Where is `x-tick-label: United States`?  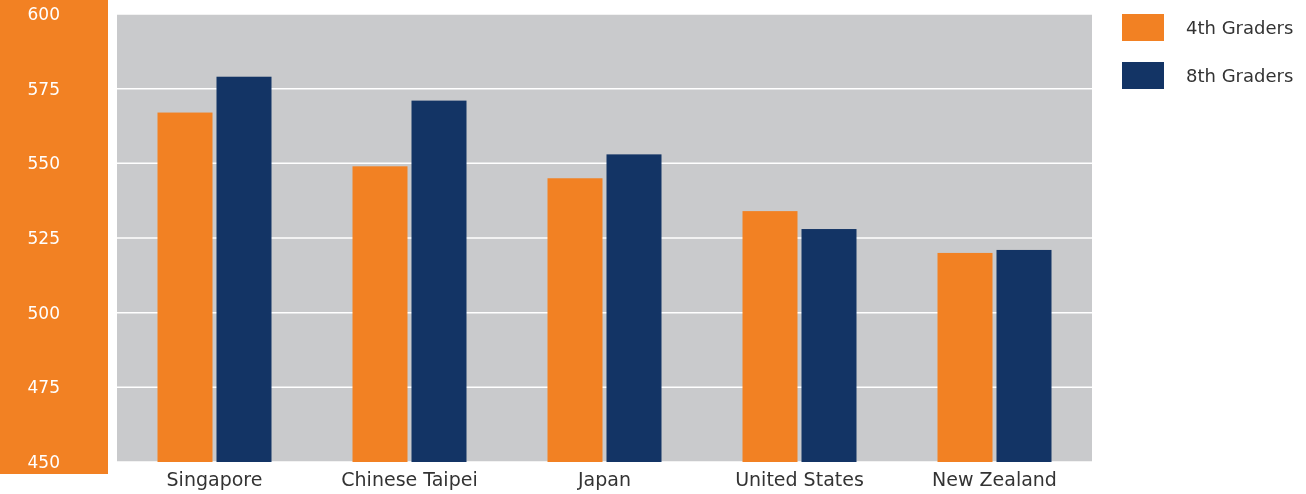 x-tick-label: United States is located at coordinates (799, 479).